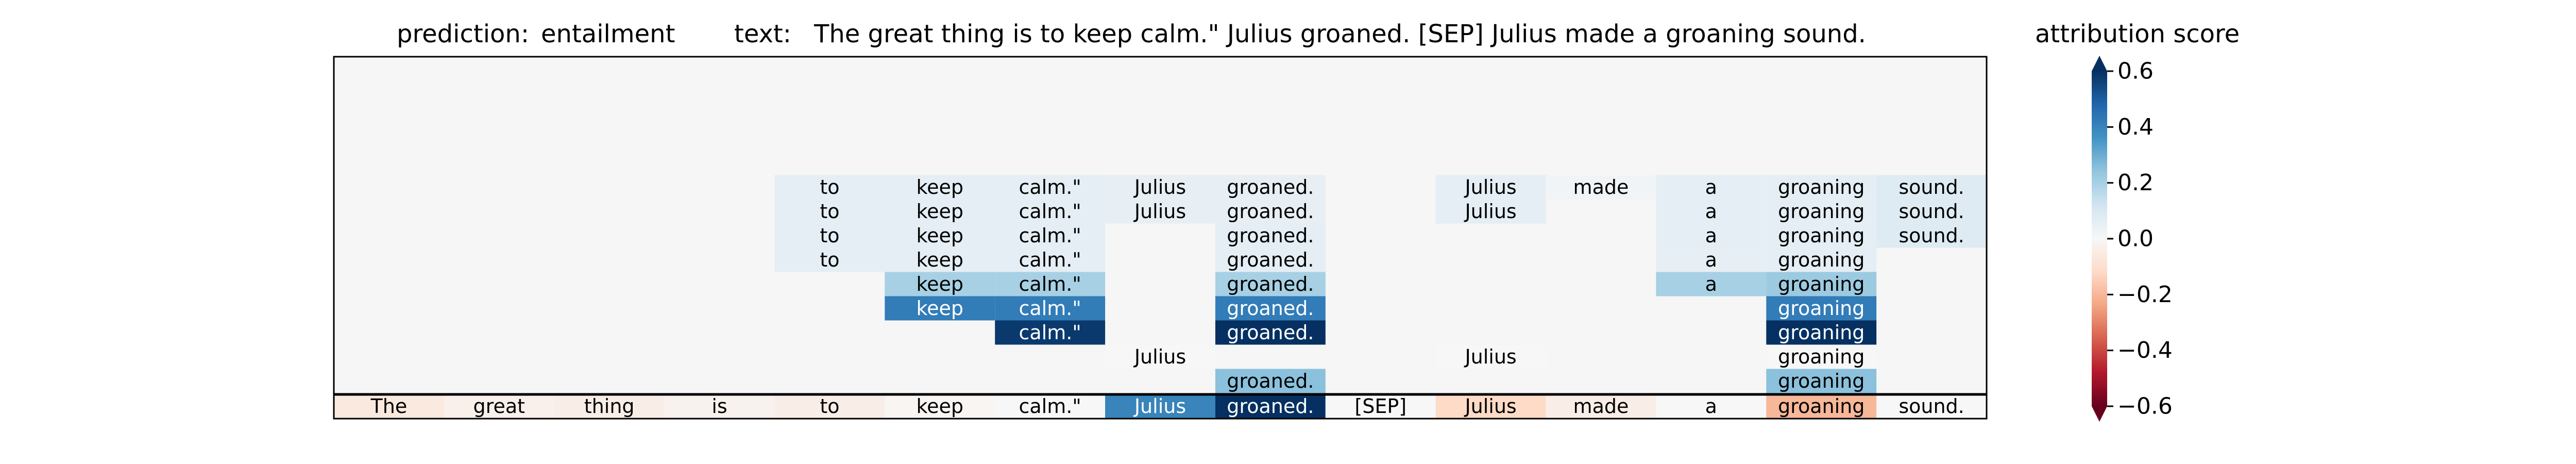  What do you see at coordinates (2099, 238) in the screenshot?
I see `colorbar-gradient` at bounding box center [2099, 238].